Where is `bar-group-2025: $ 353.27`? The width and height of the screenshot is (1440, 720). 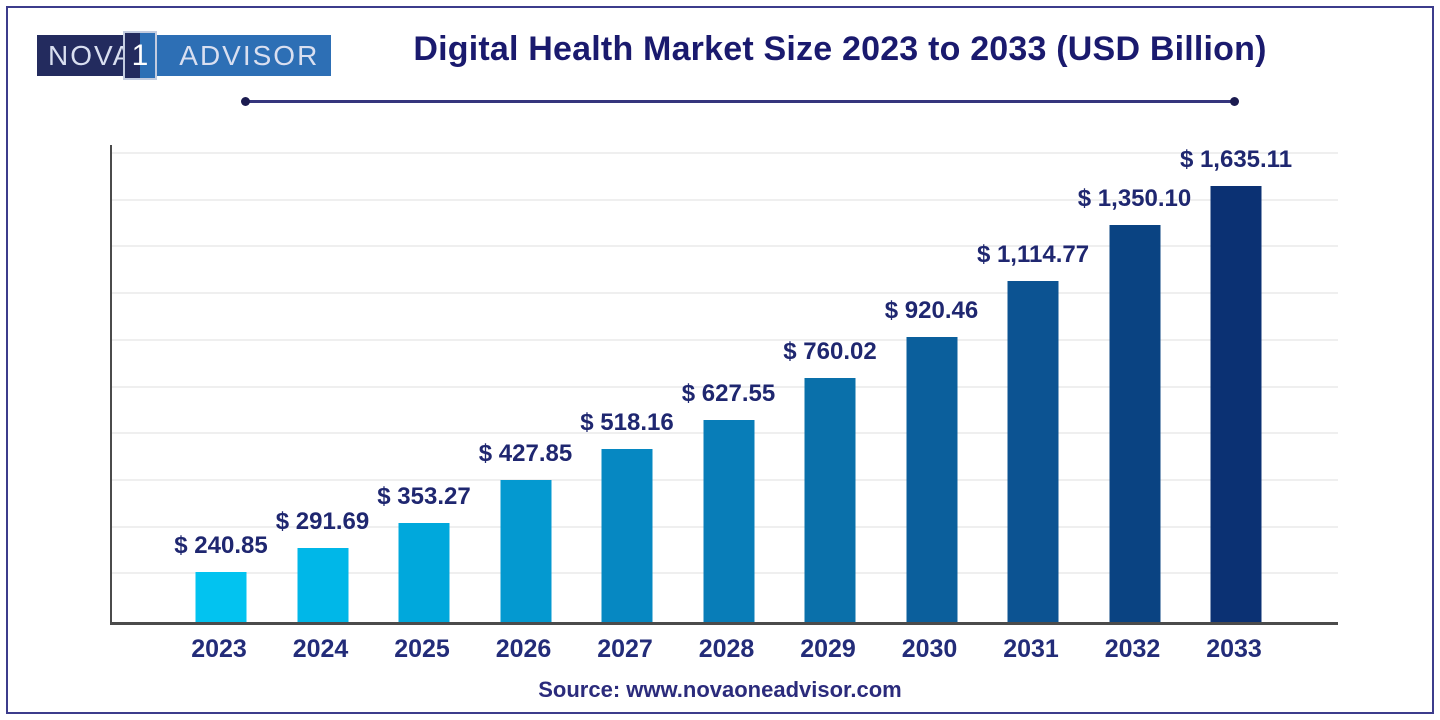
bar-group-2025: $ 353.27 is located at coordinates (424, 383).